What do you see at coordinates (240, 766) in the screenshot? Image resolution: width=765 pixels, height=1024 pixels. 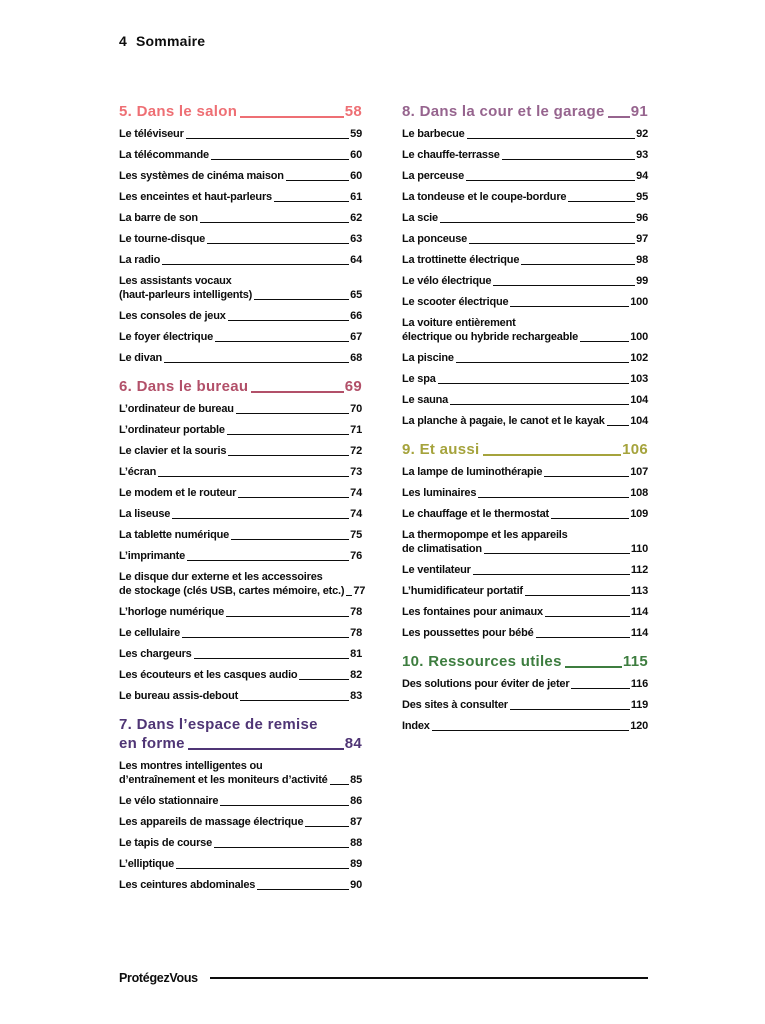 I see `entry-row: Les montres intelligentes ou` at bounding box center [240, 766].